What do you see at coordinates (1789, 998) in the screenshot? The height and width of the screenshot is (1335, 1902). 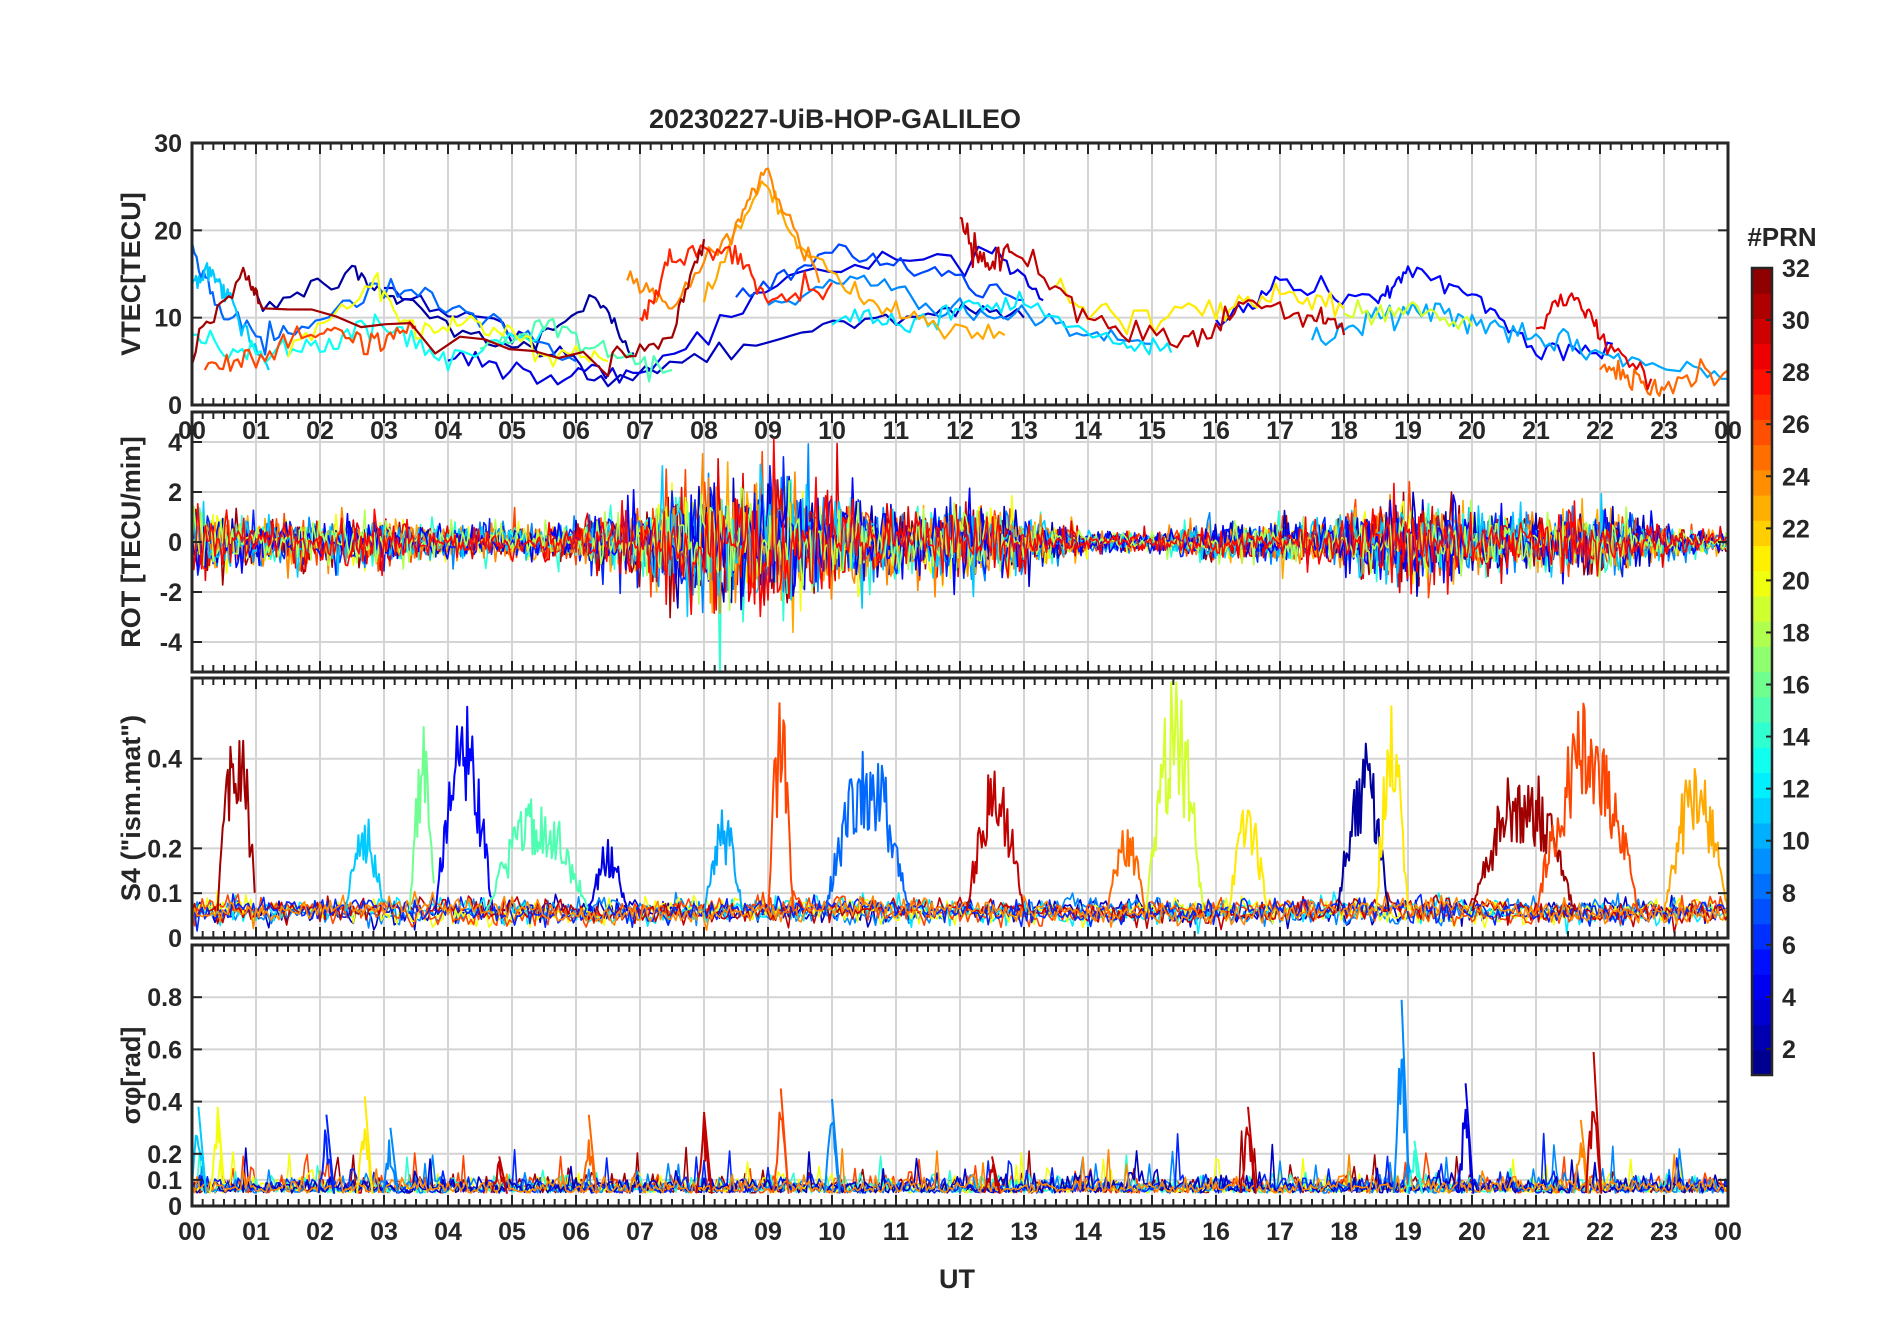 I see `colorbar-tick-label: 4` at bounding box center [1789, 998].